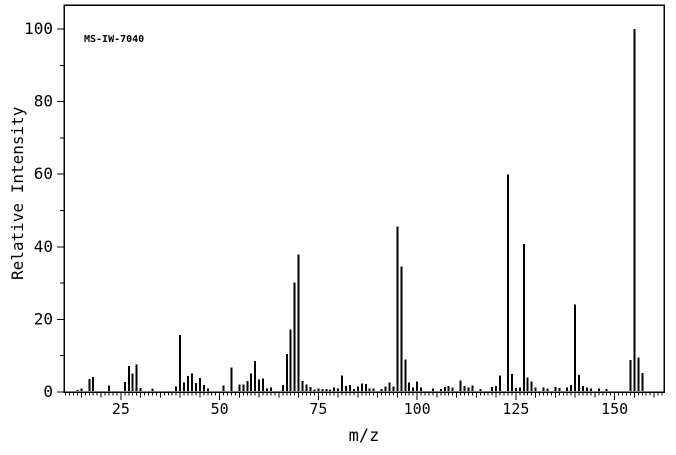  I want to click on y-tick-label-60: 60, so click(43, 173).